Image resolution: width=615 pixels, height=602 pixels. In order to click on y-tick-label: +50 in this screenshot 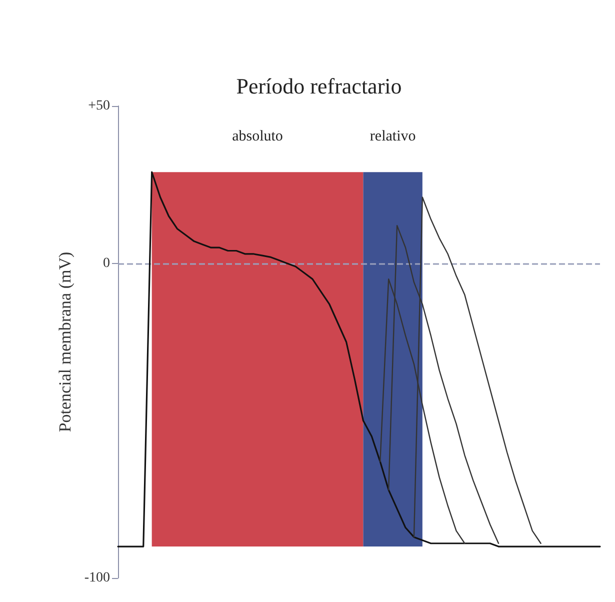, I will do `click(99, 106)`.